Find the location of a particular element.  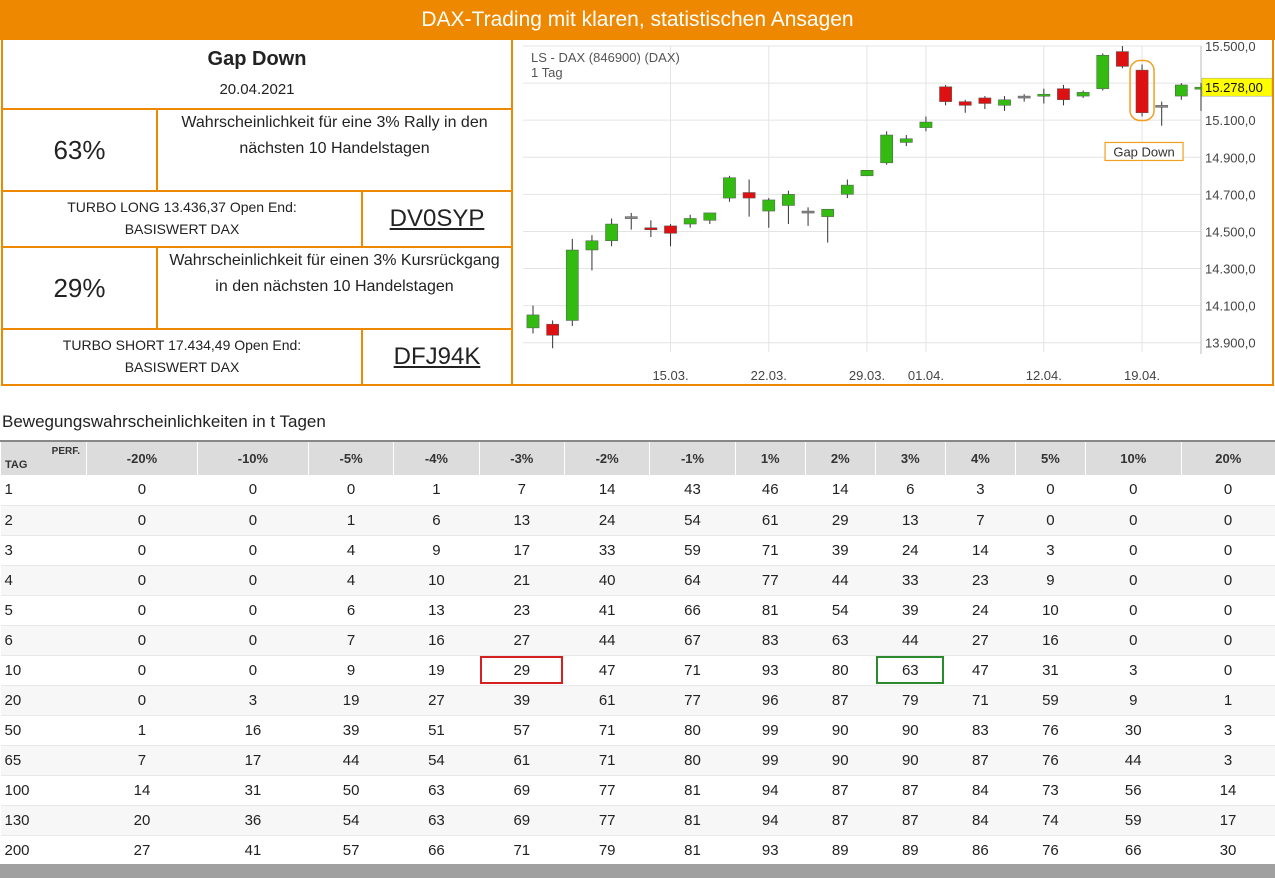

row-tag-cell: 200 is located at coordinates (43, 850).